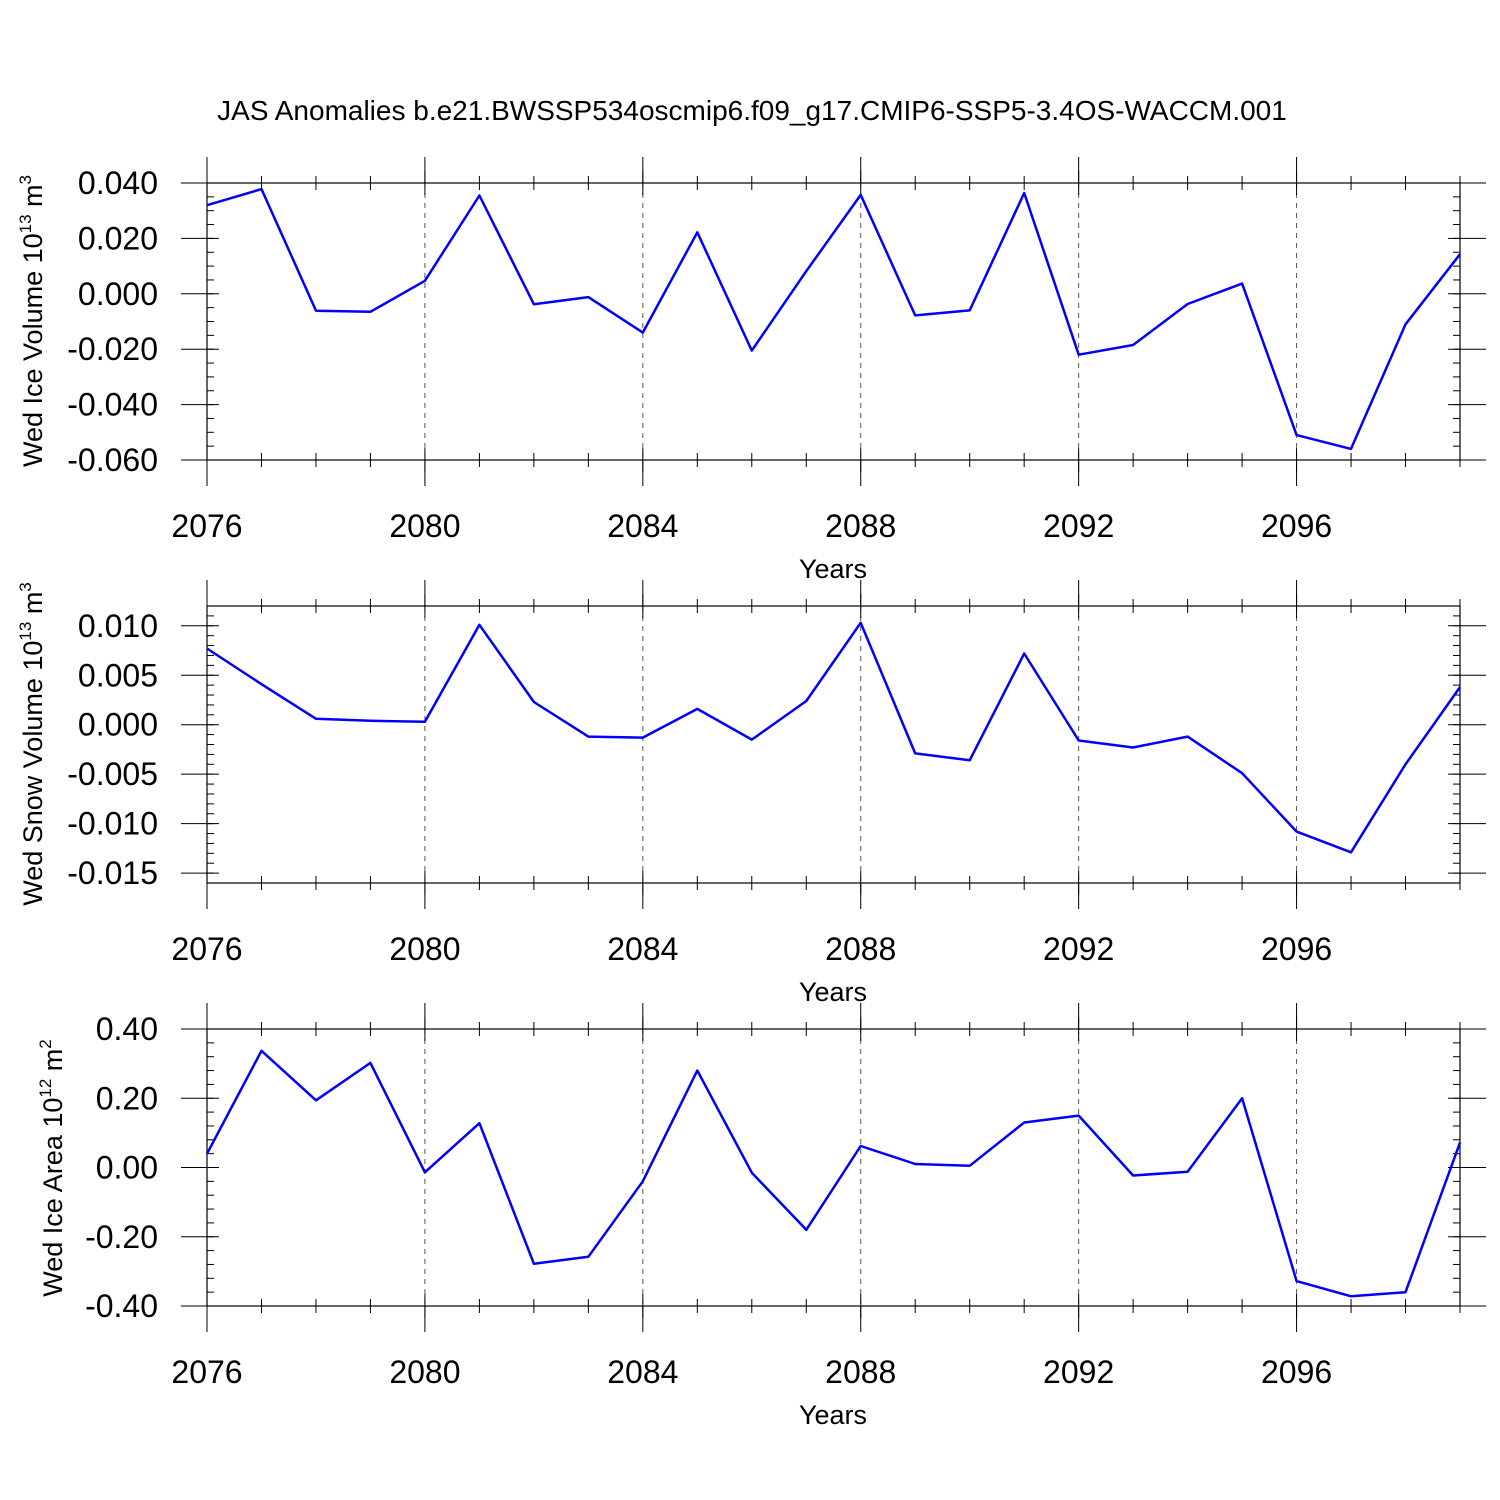 The width and height of the screenshot is (1500, 1500). What do you see at coordinates (127, 1168) in the screenshot?
I see `y-tick-label: 0.00` at bounding box center [127, 1168].